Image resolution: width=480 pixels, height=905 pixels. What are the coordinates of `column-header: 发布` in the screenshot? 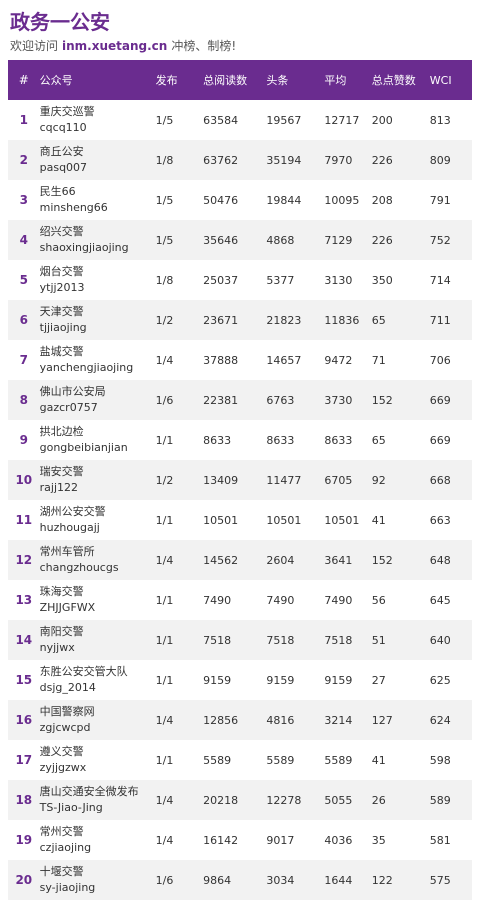 It's located at (179, 80).